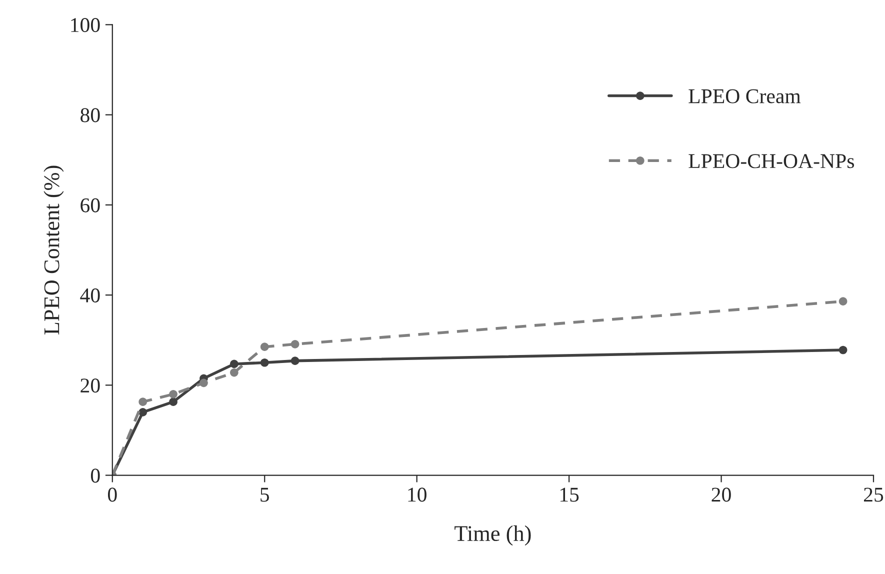  I want to click on y-axis-title: LPEO Content (%), so click(54, 250).